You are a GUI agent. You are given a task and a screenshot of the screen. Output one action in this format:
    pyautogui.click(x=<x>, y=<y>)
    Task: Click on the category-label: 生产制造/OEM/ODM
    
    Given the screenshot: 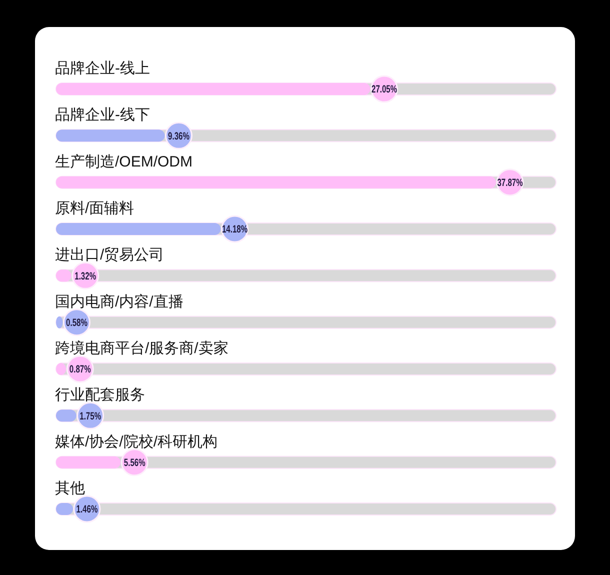 What is the action you would take?
    pyautogui.click(x=123, y=161)
    